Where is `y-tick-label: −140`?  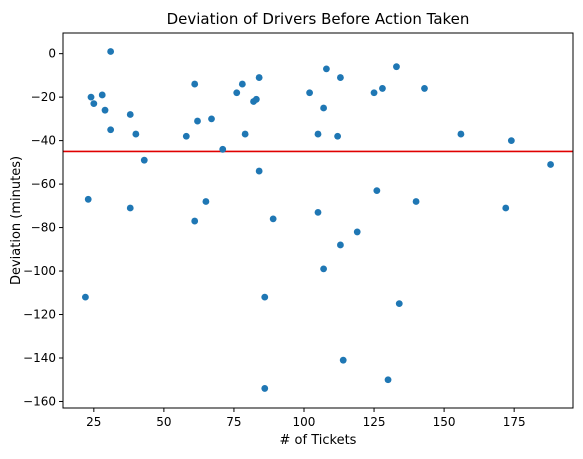 y-tick-label: −140 is located at coordinates (39, 358).